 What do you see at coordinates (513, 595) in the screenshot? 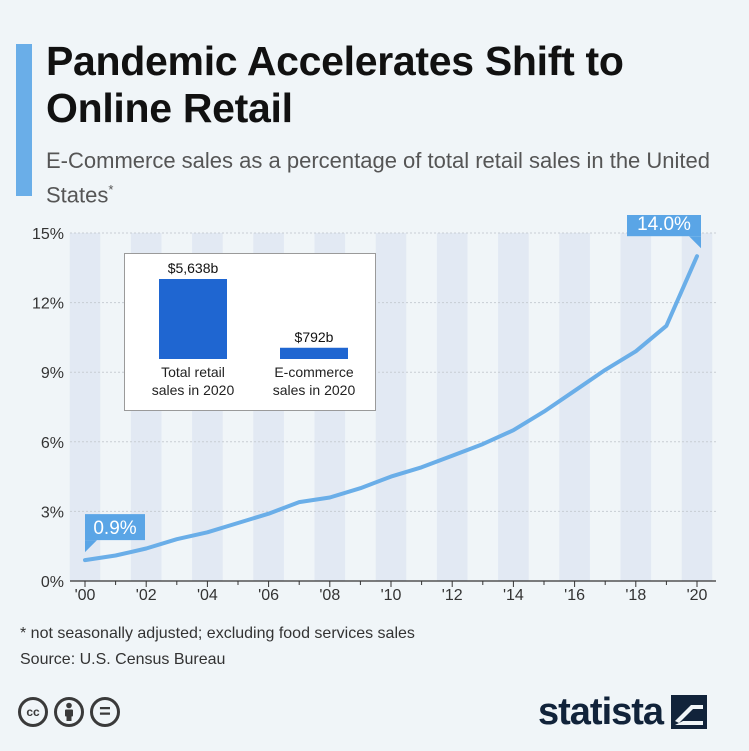
I see `x-tick-label: '14` at bounding box center [513, 595].